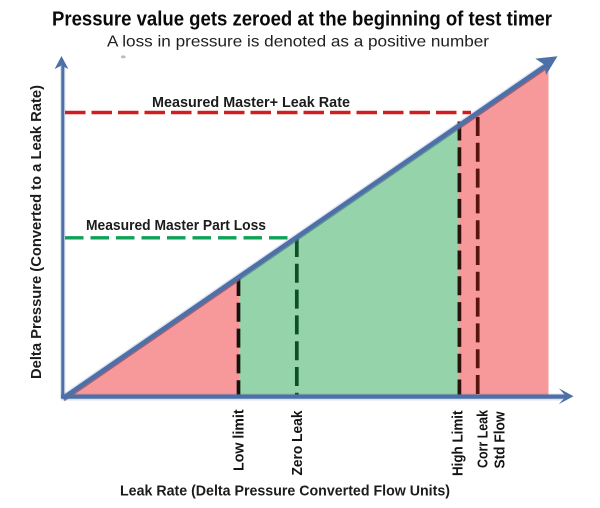  Describe the element at coordinates (239, 440) in the screenshot. I see `svg-text: Low limit` at that location.